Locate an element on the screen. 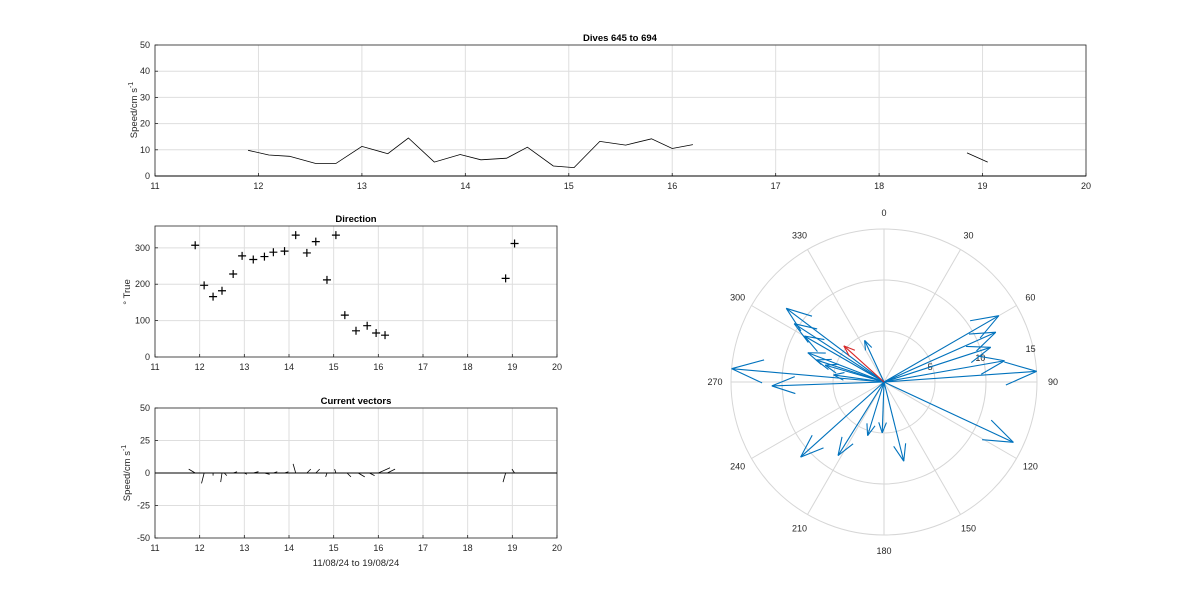 This screenshot has width=1200, height=605. speed-xtick-label: 14 is located at coordinates (465, 186).